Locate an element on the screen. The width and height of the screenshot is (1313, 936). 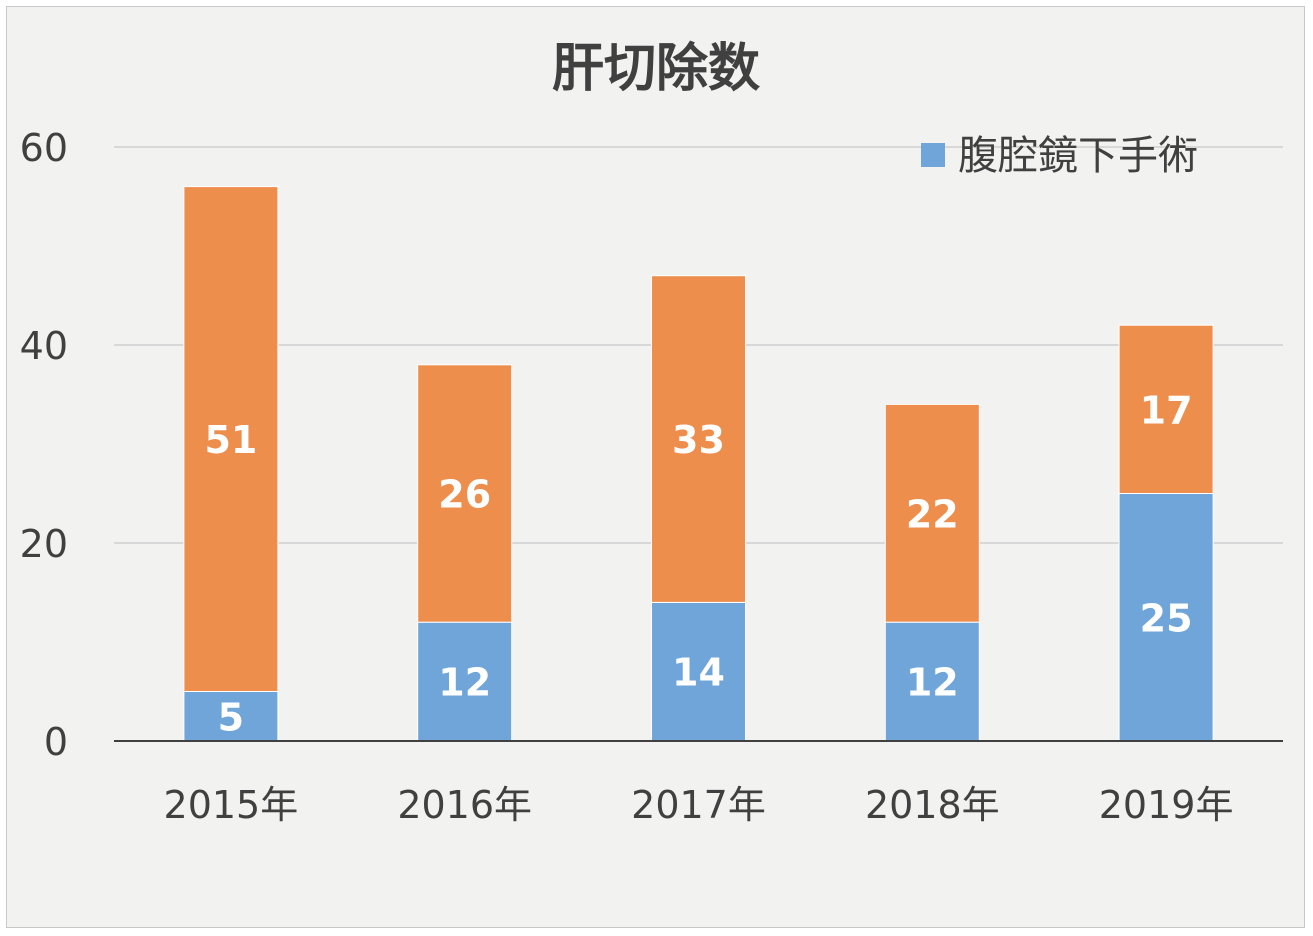
chart-title: 肝切除数 is located at coordinates (656, 69).